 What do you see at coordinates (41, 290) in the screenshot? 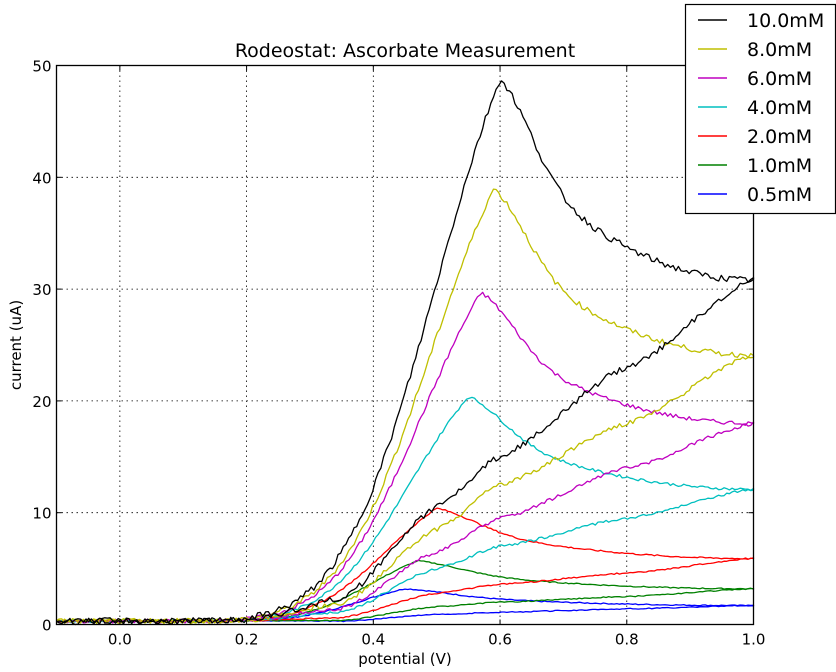
I see `y-tick-label: 30` at bounding box center [41, 290].